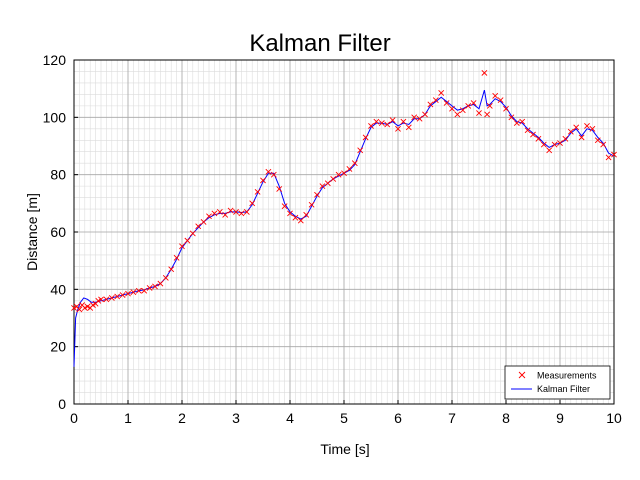  Describe the element at coordinates (32, 232) in the screenshot. I see `y-axis-label: Distance [m]` at that location.